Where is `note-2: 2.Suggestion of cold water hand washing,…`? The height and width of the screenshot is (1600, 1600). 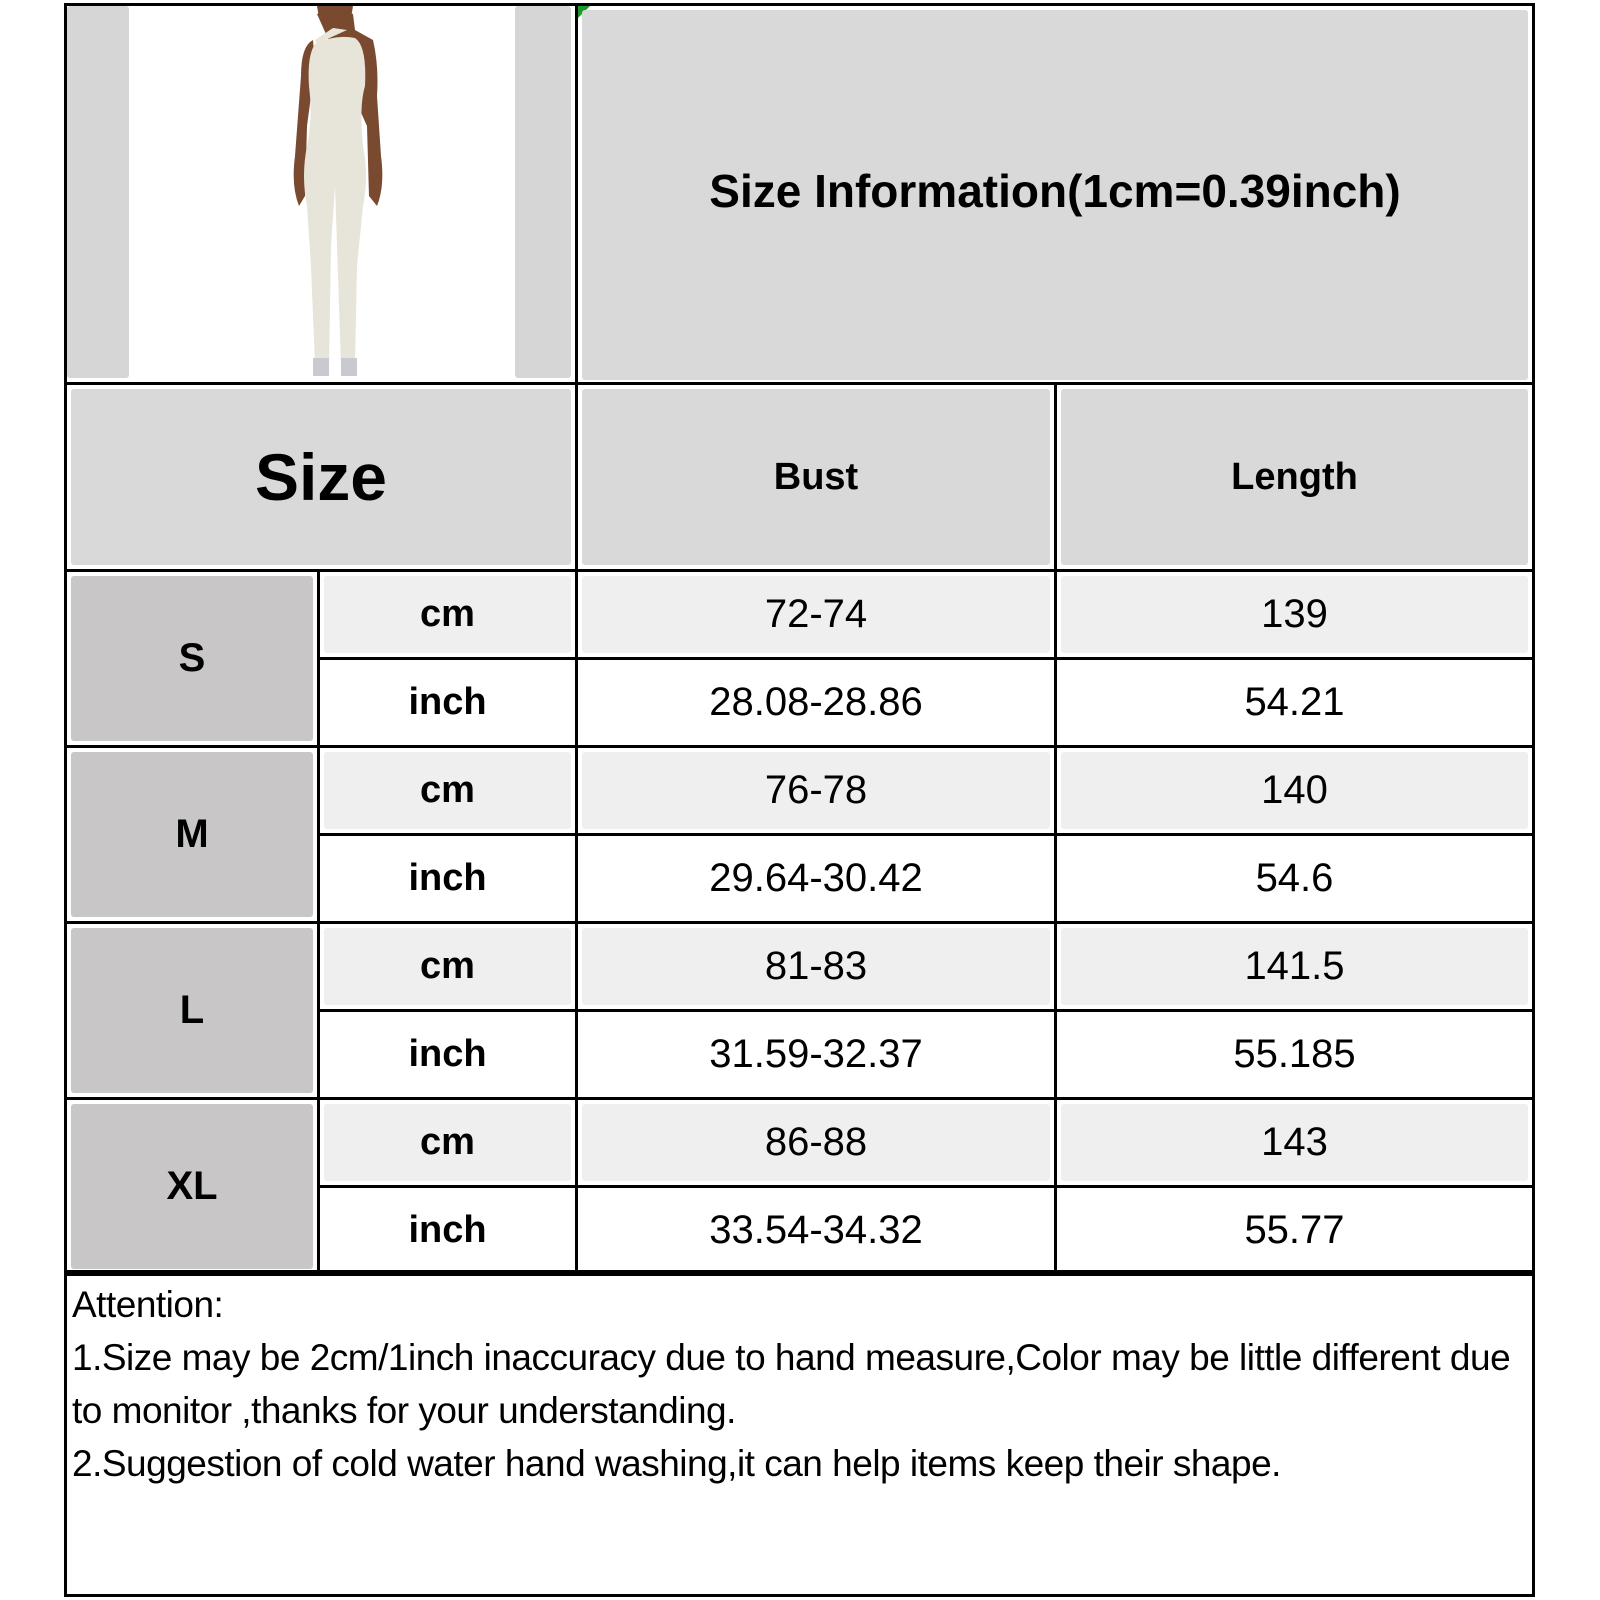 note-2: 2.Suggestion of cold water hand washing,… is located at coordinates (676, 1463).